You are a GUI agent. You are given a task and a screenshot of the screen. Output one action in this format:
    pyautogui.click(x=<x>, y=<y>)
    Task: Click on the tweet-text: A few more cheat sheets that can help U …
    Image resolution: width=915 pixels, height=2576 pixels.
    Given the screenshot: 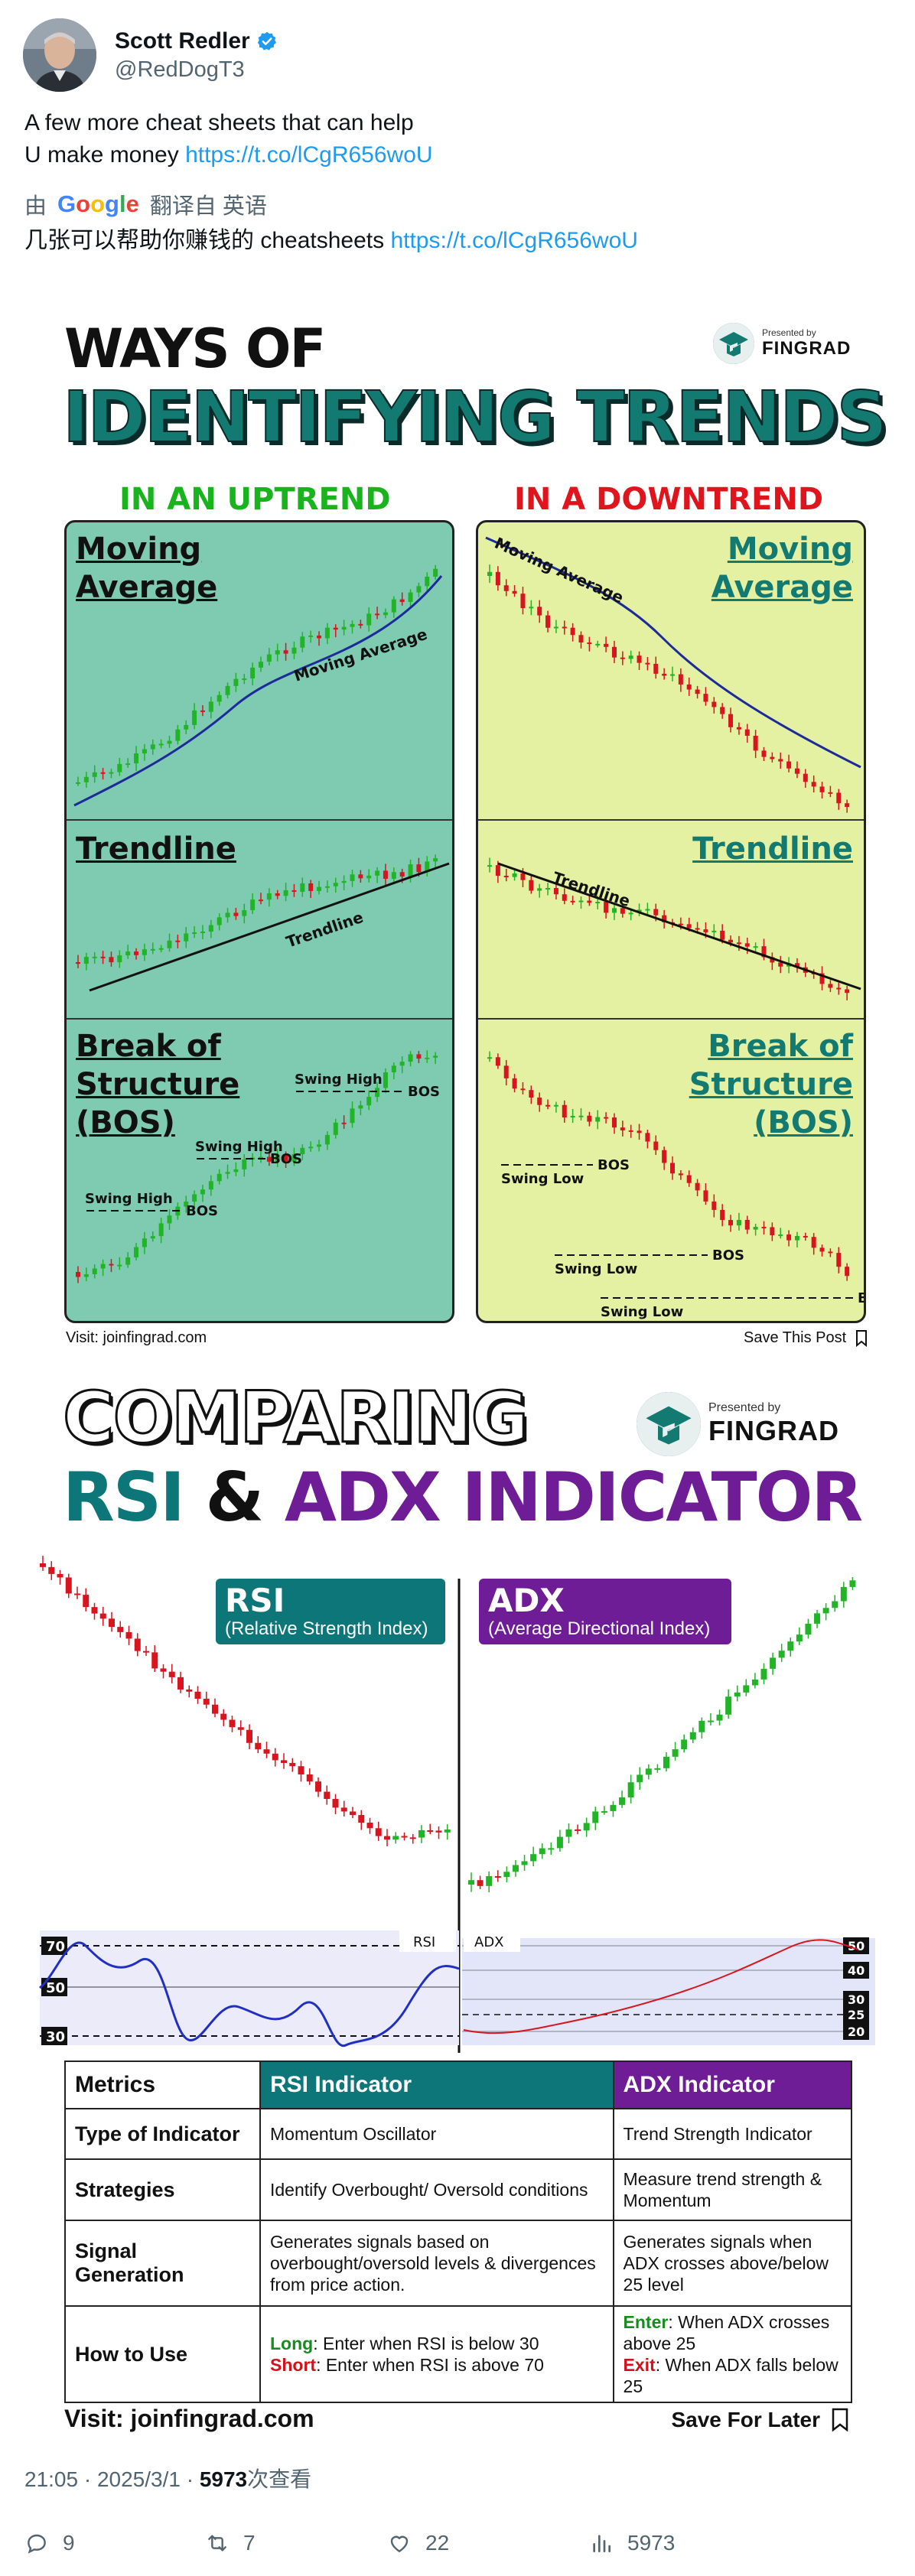 What is the action you would take?
    pyautogui.click(x=457, y=139)
    